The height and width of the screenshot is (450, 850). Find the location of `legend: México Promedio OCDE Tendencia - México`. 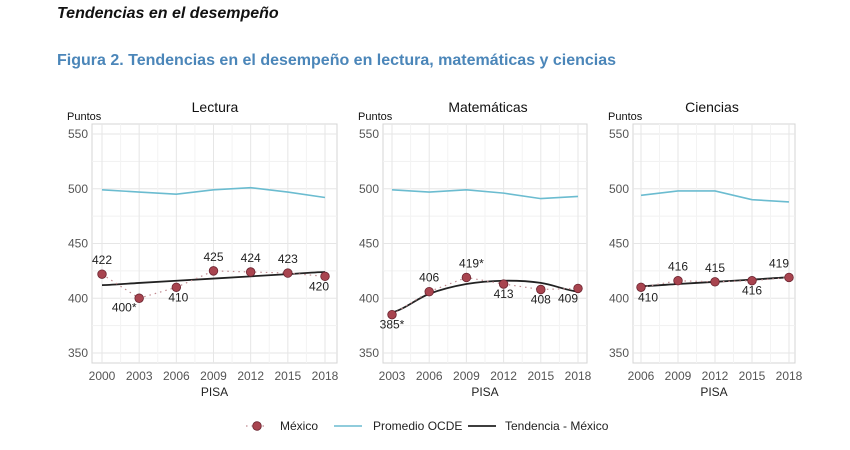

legend: México Promedio OCDE Tendencia - México is located at coordinates (427, 426).